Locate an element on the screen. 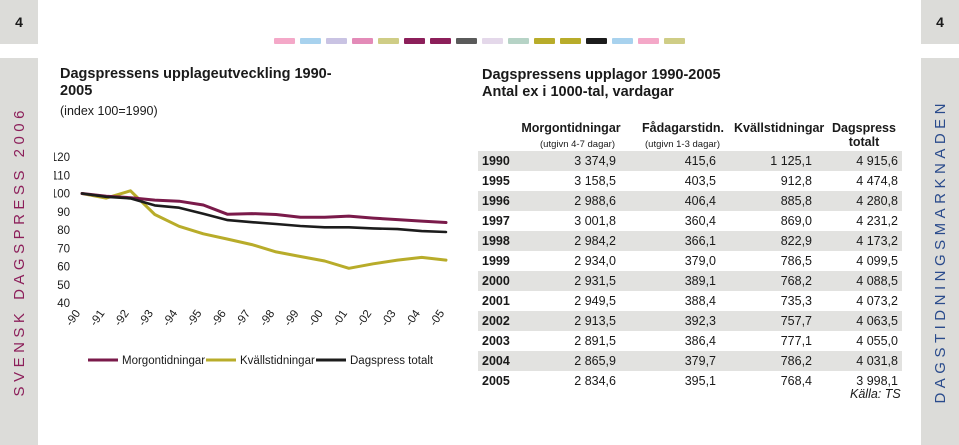  page-number-left: 4 is located at coordinates (19, 22).